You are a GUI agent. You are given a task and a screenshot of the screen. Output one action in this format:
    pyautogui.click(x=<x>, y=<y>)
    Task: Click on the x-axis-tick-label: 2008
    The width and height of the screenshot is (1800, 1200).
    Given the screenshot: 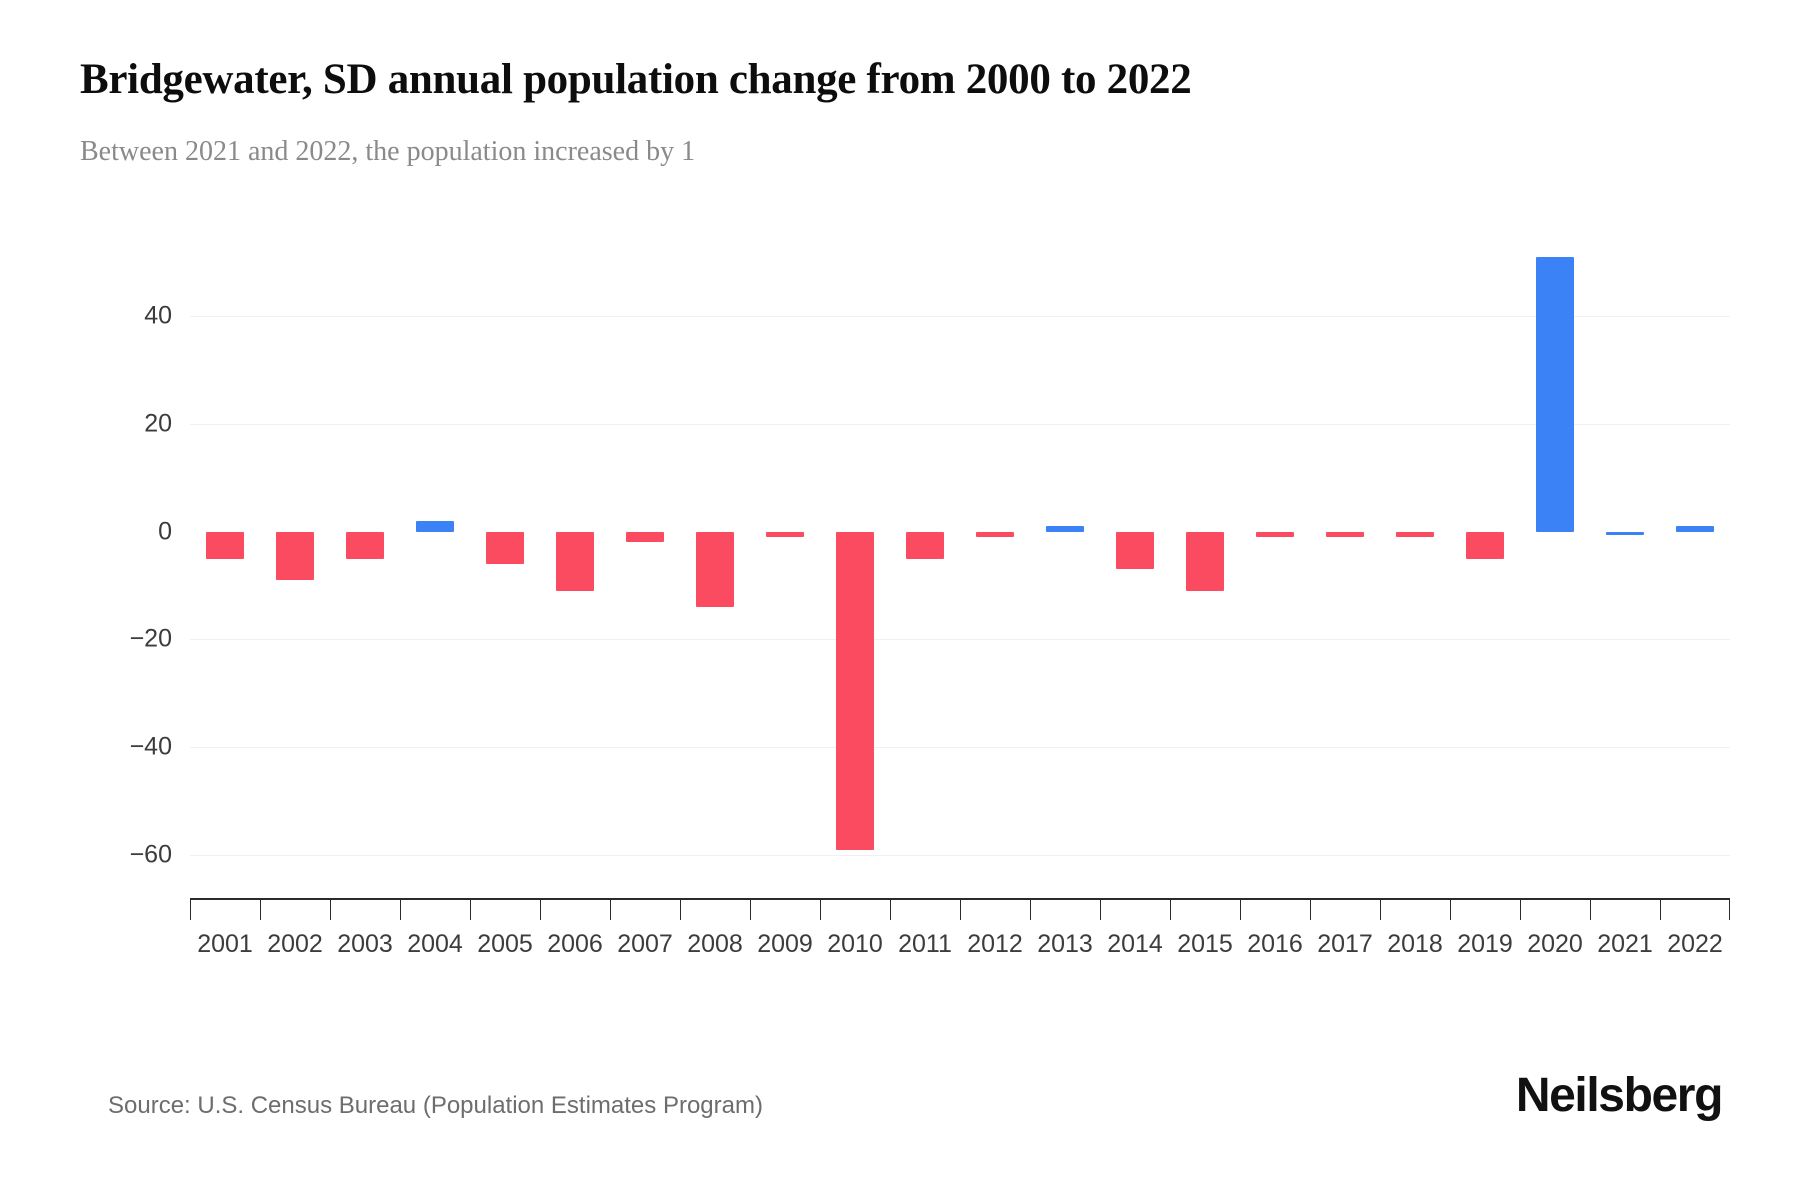 What is the action you would take?
    pyautogui.click(x=715, y=944)
    